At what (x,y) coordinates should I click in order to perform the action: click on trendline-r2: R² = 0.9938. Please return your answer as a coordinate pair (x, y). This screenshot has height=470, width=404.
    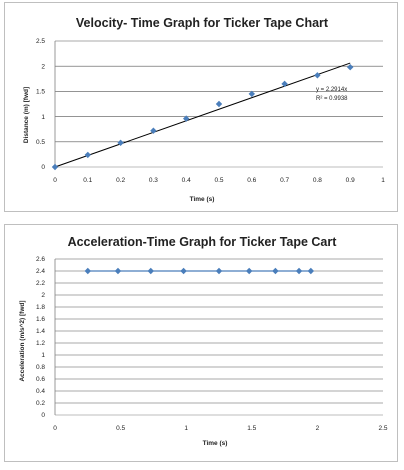
    Looking at the image, I should click on (332, 99).